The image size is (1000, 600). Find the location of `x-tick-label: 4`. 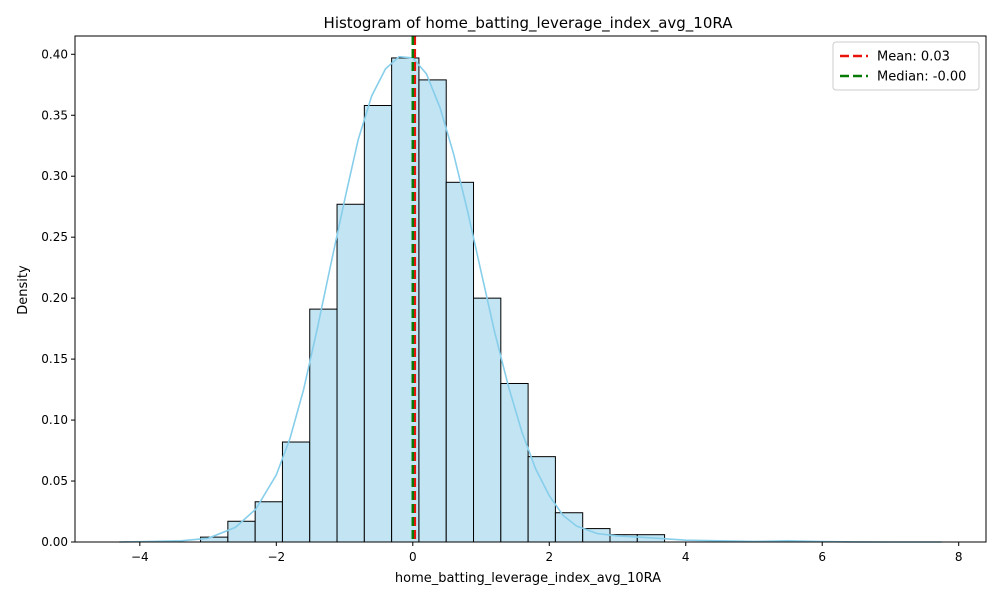

x-tick-label: 4 is located at coordinates (686, 557).